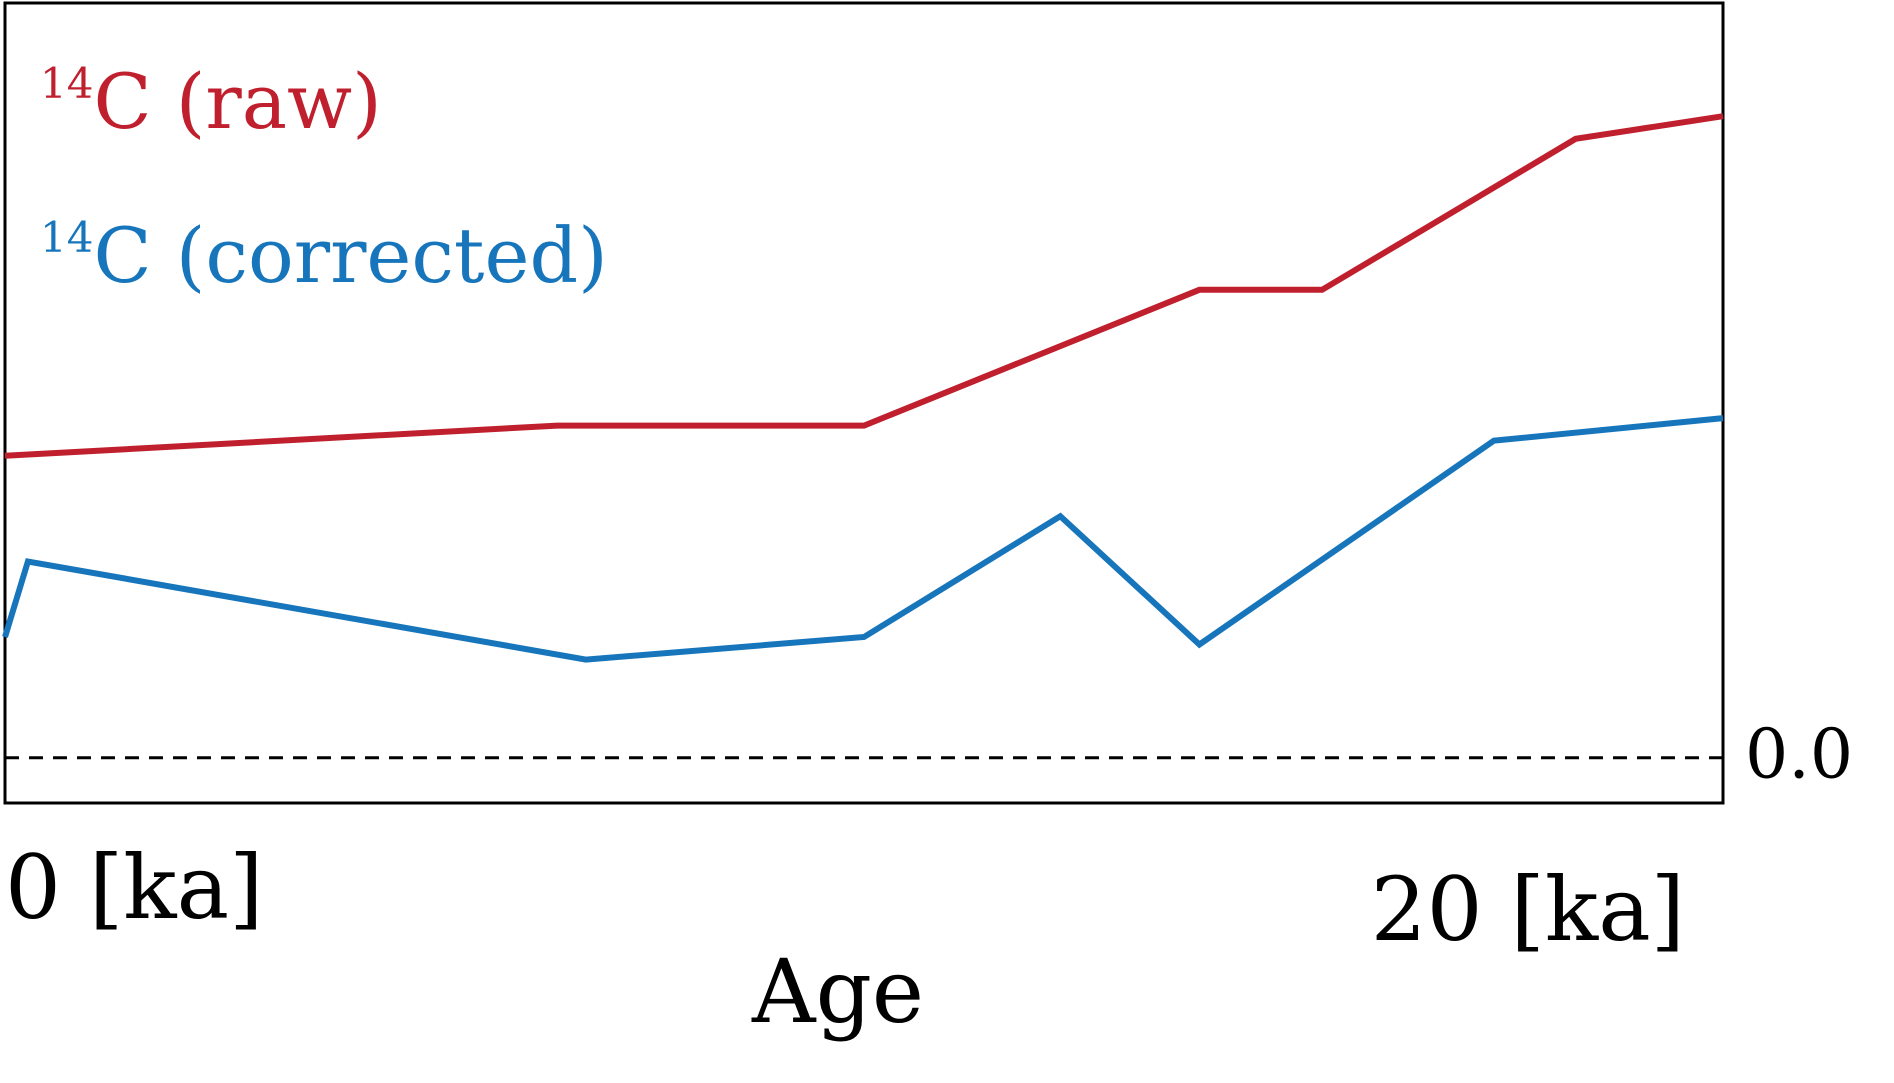 This screenshot has height=1083, width=1894. I want to click on zero-reference-label: 0.0, so click(1799, 755).